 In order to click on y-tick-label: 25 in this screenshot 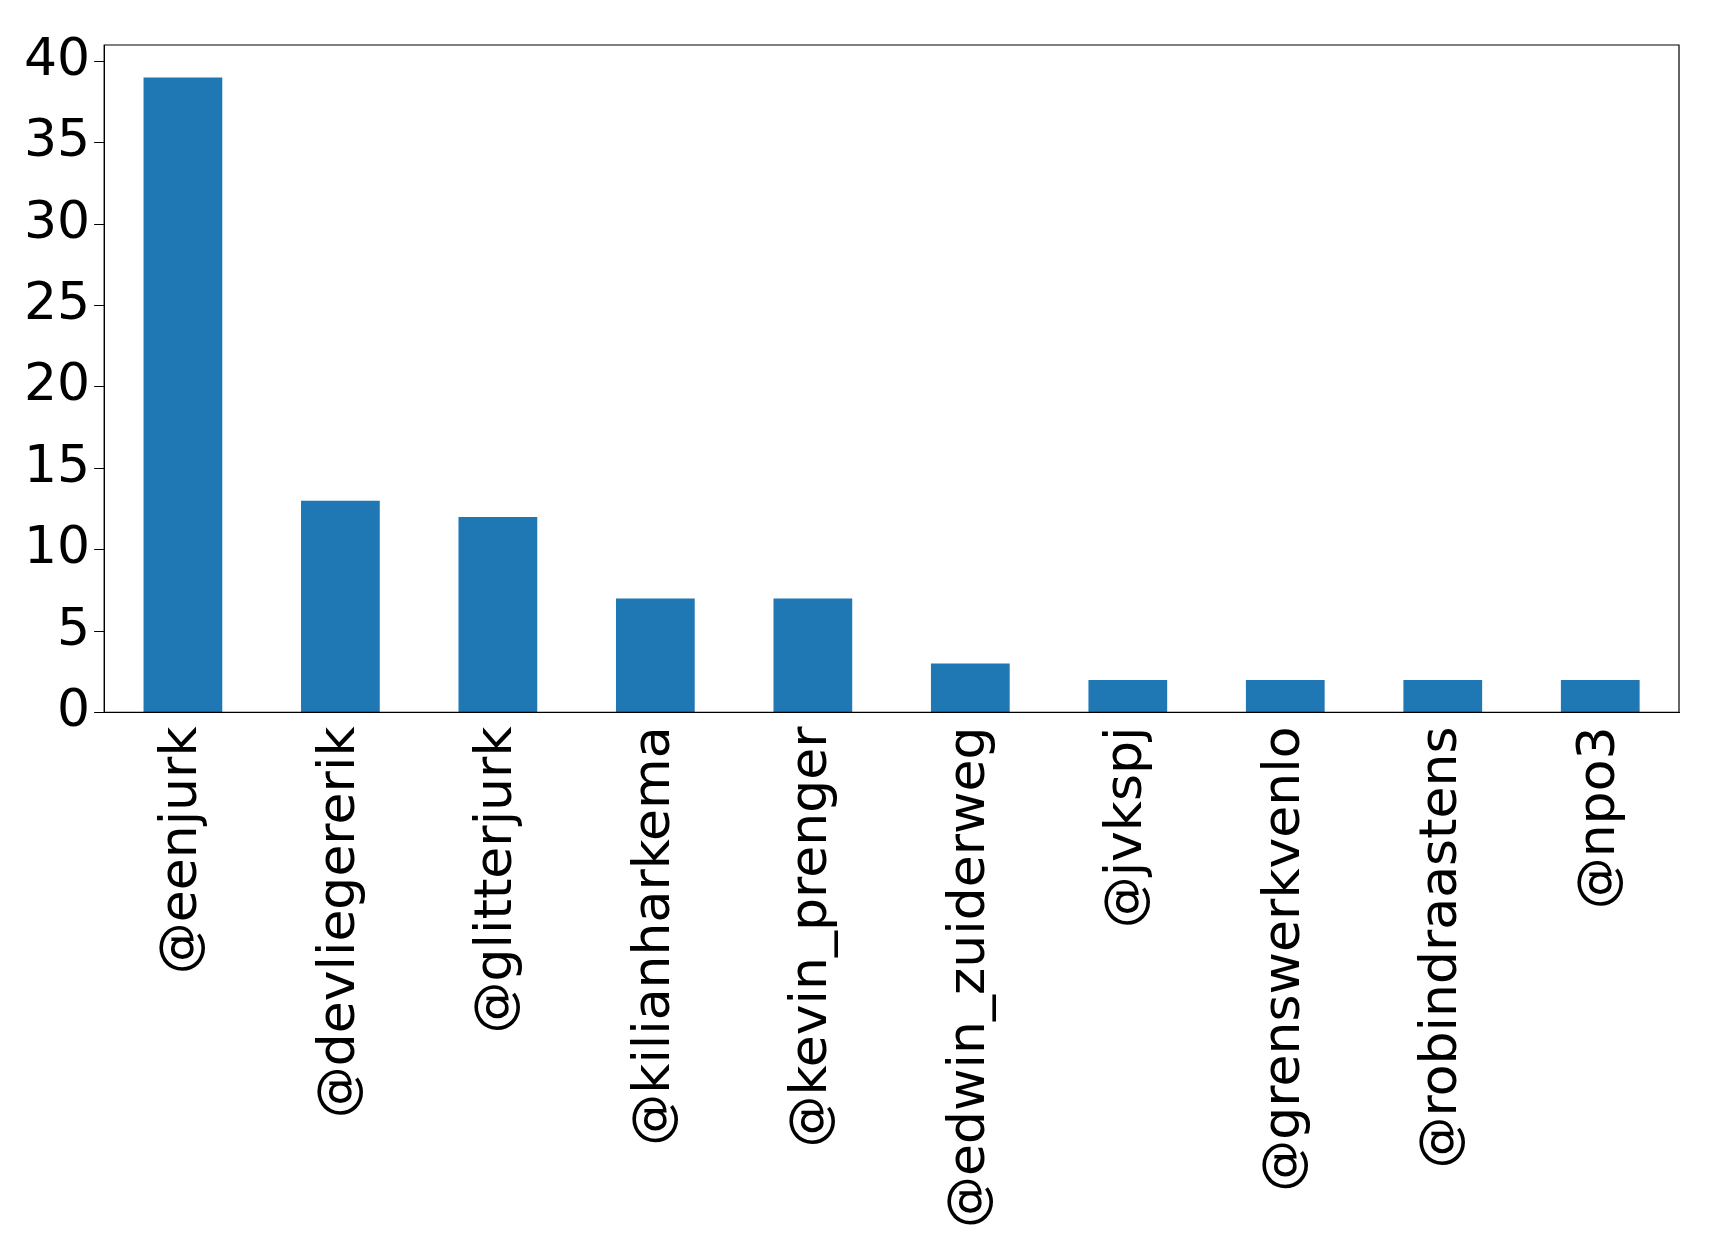, I will do `click(57, 300)`.